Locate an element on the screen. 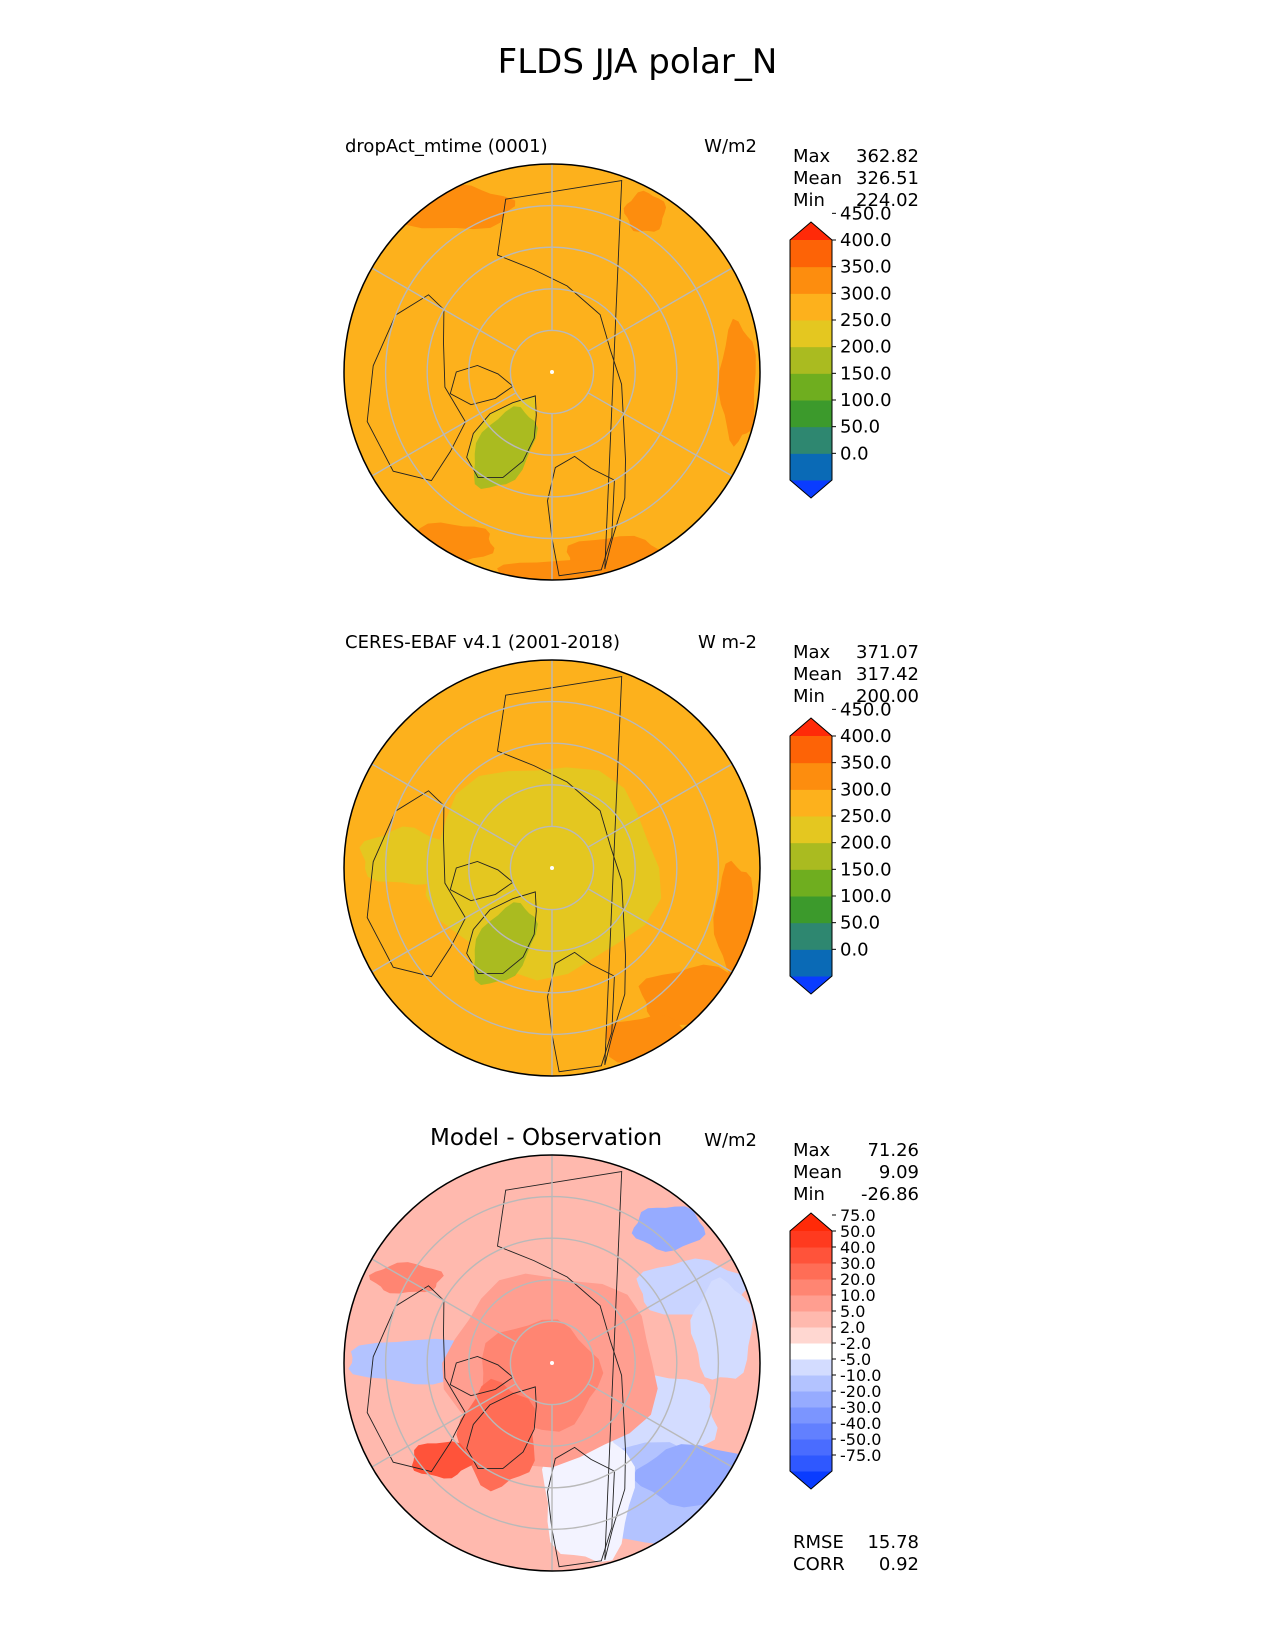  colorbar-tick-label: -50.0 is located at coordinates (860, 1439).